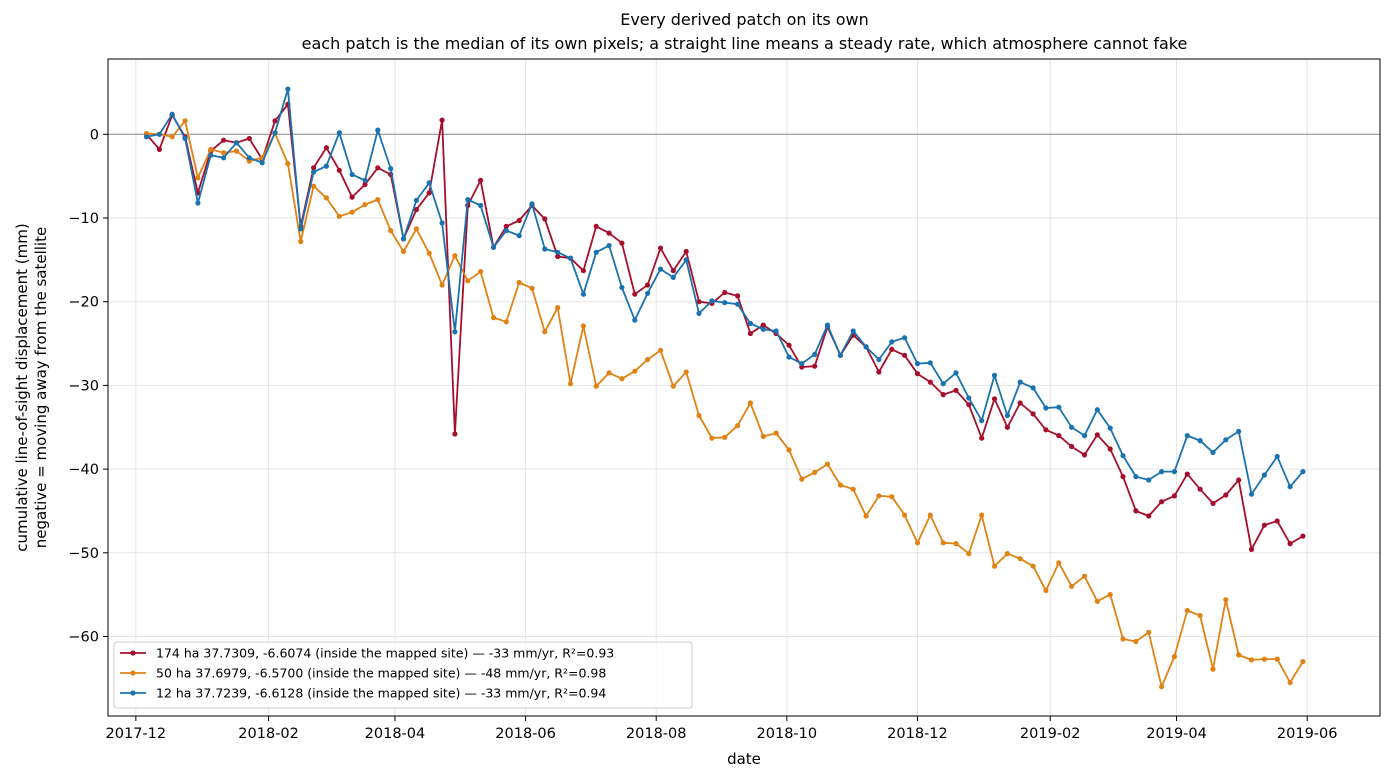  I want to click on x-tick-label: 2018-04, so click(395, 734).